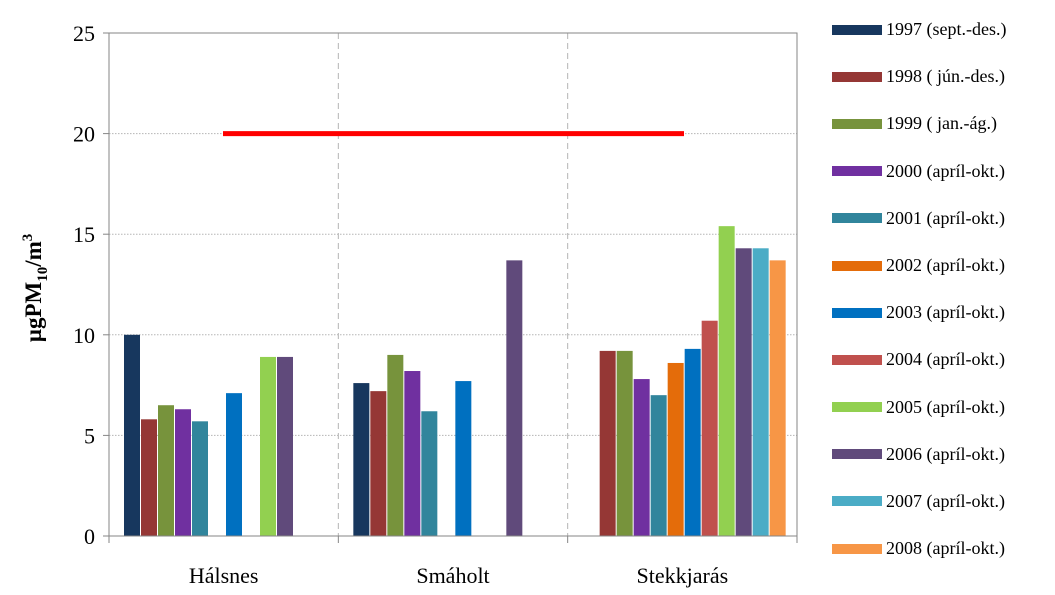 Image resolution: width=1055 pixels, height=595 pixels. I want to click on y-axis-label: µgPM10/m3, so click(35, 288).